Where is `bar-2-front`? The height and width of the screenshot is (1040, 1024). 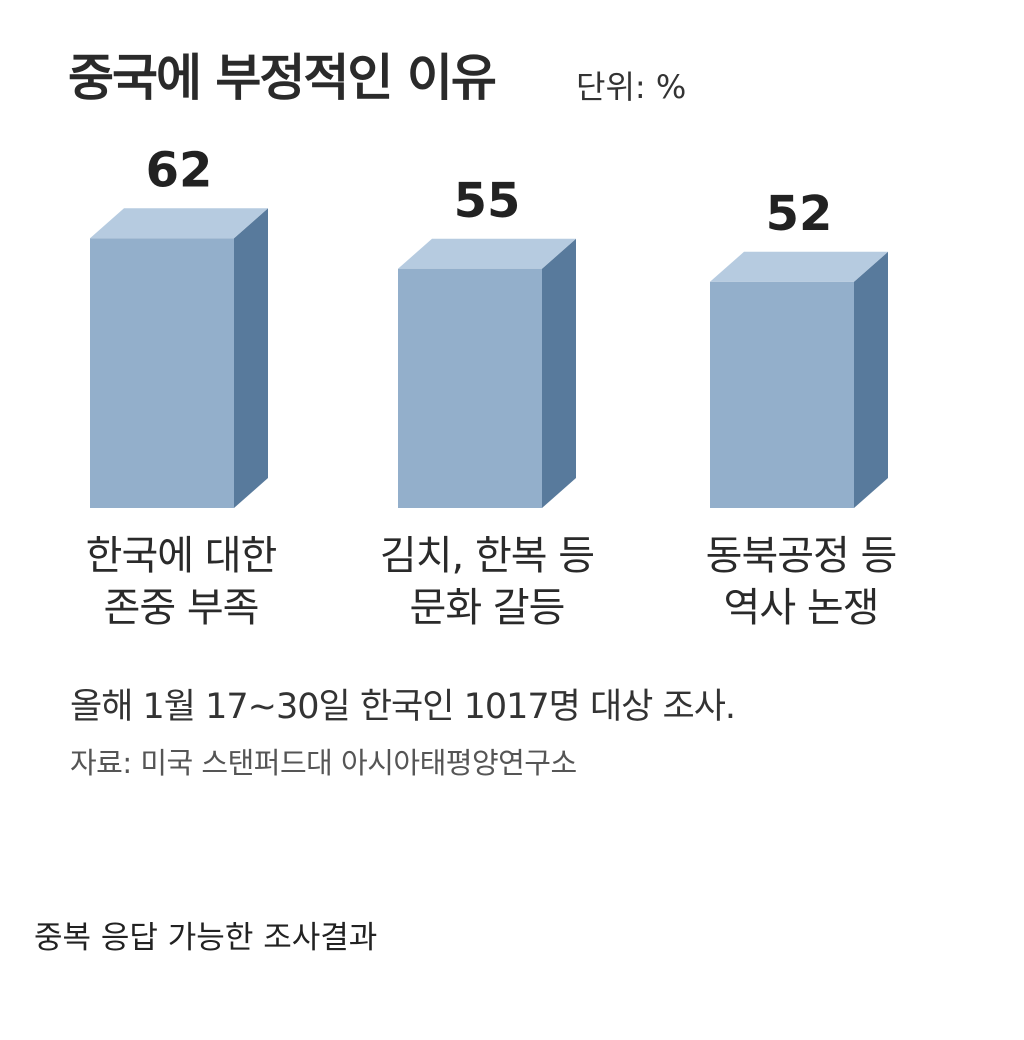
bar-2-front is located at coordinates (470, 388).